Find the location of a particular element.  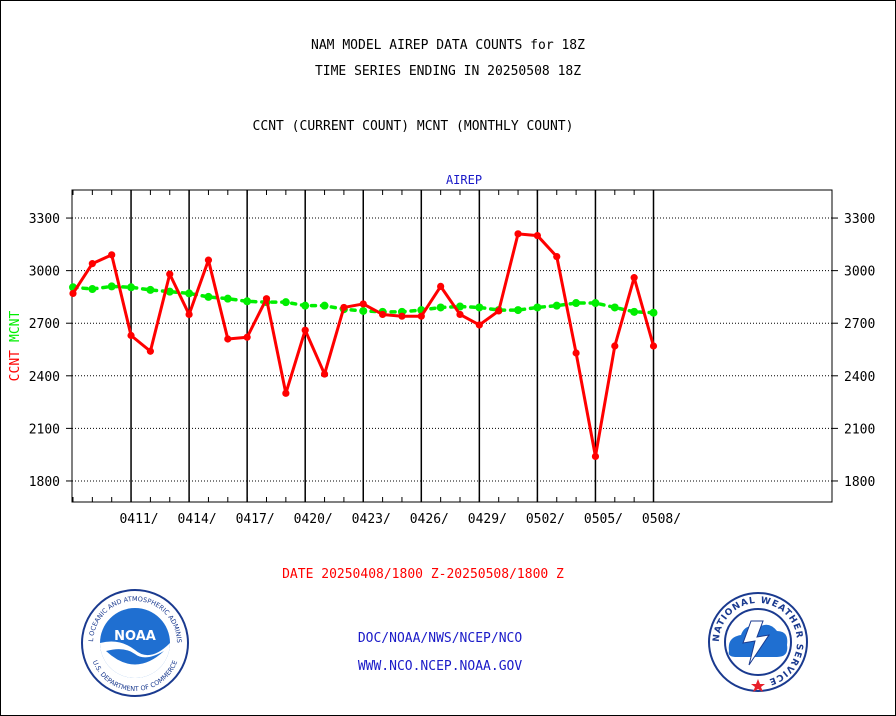

chart-title-line1: NAM MODEL AIREP DATA COUNTS for 18Z is located at coordinates (448, 45).